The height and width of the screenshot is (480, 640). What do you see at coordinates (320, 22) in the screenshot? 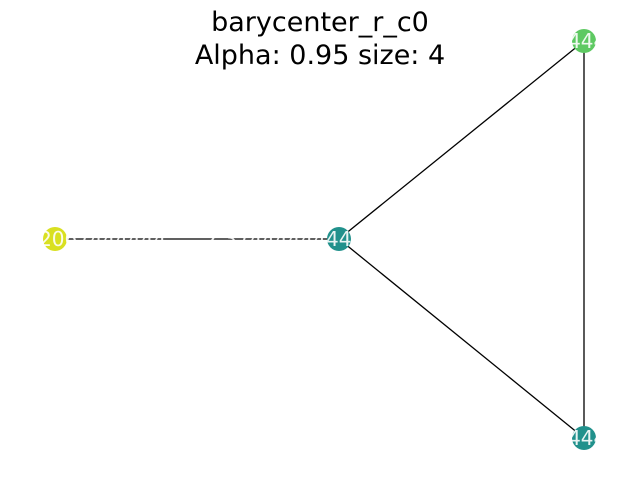
I see `figure-title: barycenter_r_c0` at bounding box center [320, 22].